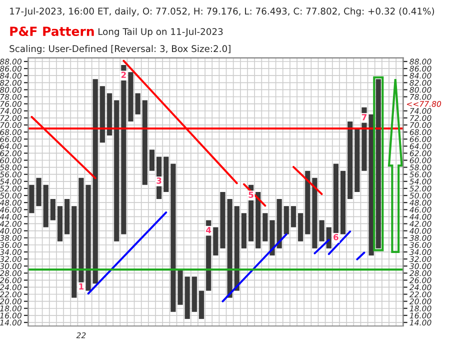 This screenshot has width=454, height=341. What do you see at coordinates (222, 12) in the screenshot?
I see `chart-title: 17-Jul-2023, 16:00 ET, daily, O: 77.052, H: 79.176, L: 76.493, C: 77.802, Chg: +0.32 (0.41%)` at bounding box center [222, 12].